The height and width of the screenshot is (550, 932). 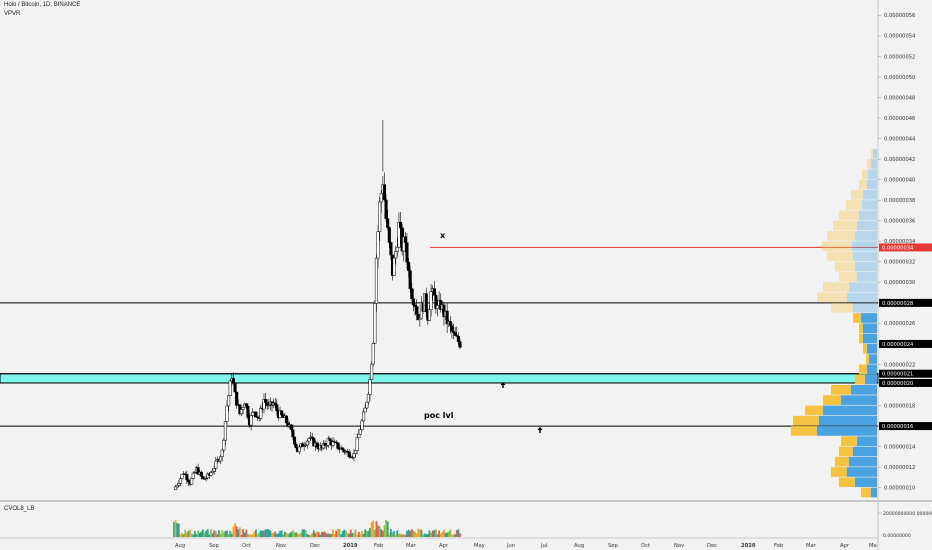 What do you see at coordinates (897, 536) in the screenshot?
I see `volume-scale-zero: 0.00000000` at bounding box center [897, 536].